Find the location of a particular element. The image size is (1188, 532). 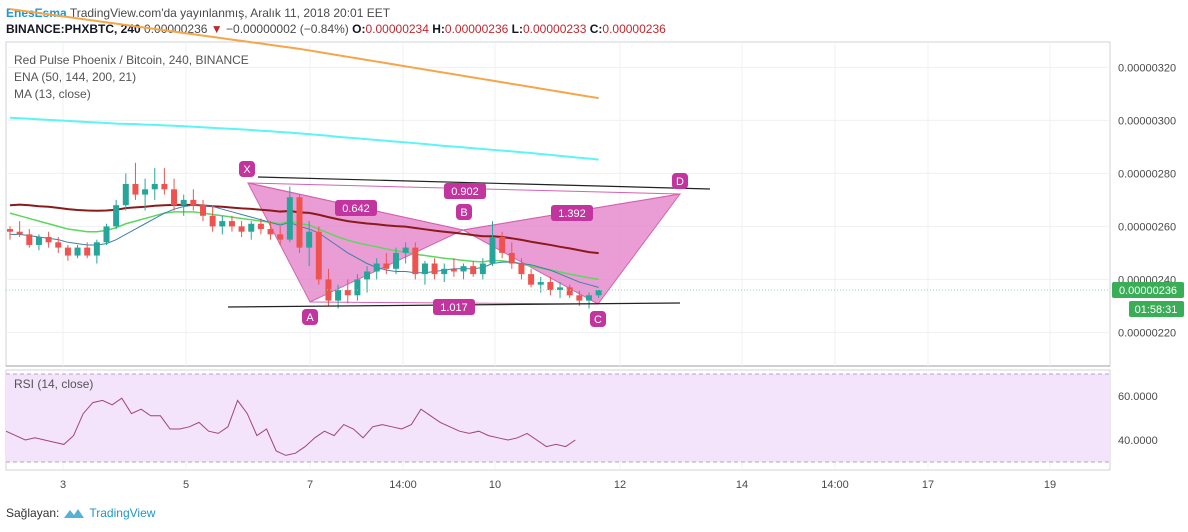

low-label: L: is located at coordinates (517, 29).